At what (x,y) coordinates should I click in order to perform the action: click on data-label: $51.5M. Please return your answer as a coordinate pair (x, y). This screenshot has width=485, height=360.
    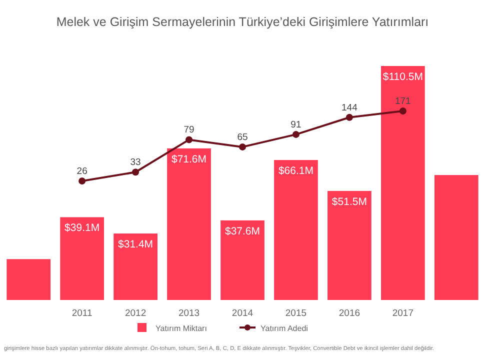
    Looking at the image, I should click on (349, 202).